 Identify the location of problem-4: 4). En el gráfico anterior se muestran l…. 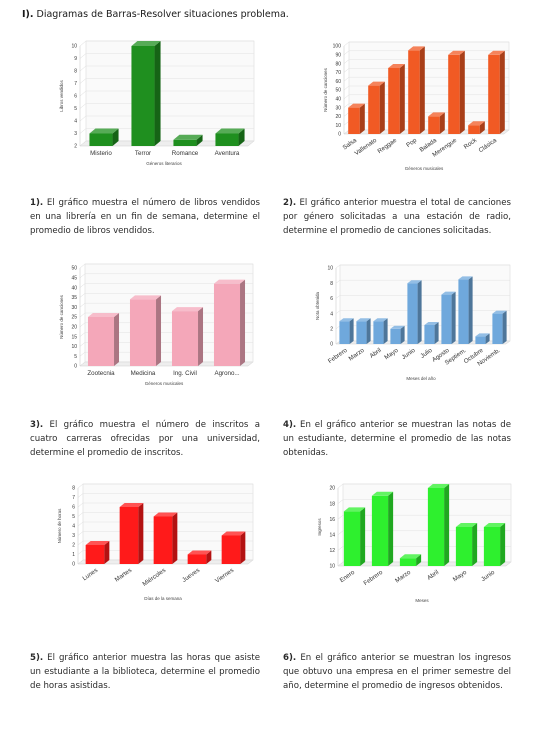
(397, 439).